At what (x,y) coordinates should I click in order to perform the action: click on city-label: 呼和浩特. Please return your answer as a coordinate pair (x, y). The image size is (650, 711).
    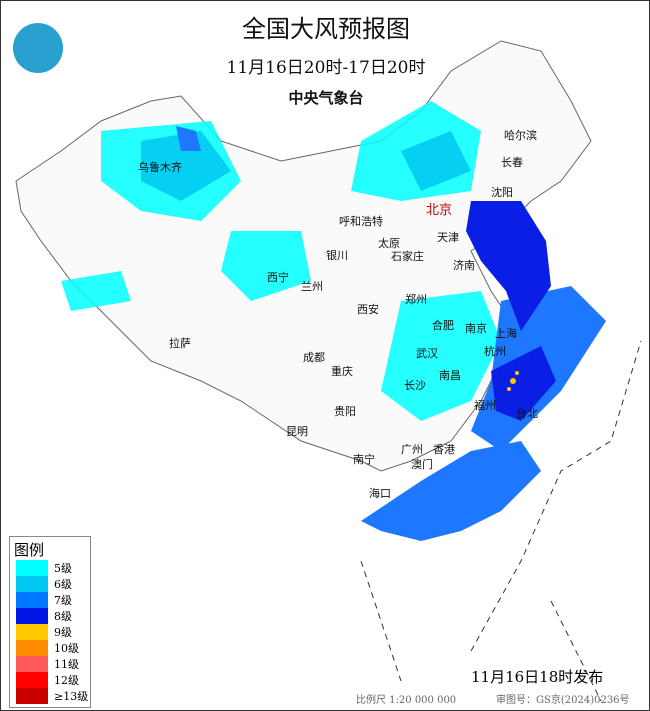
    Looking at the image, I should click on (361, 221).